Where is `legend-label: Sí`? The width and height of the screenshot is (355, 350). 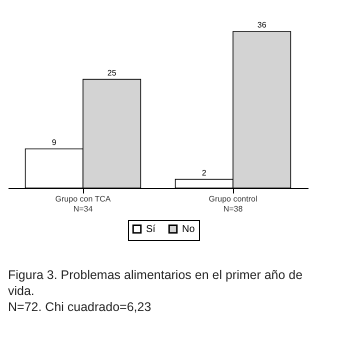
legend-label: Sí is located at coordinates (151, 230).